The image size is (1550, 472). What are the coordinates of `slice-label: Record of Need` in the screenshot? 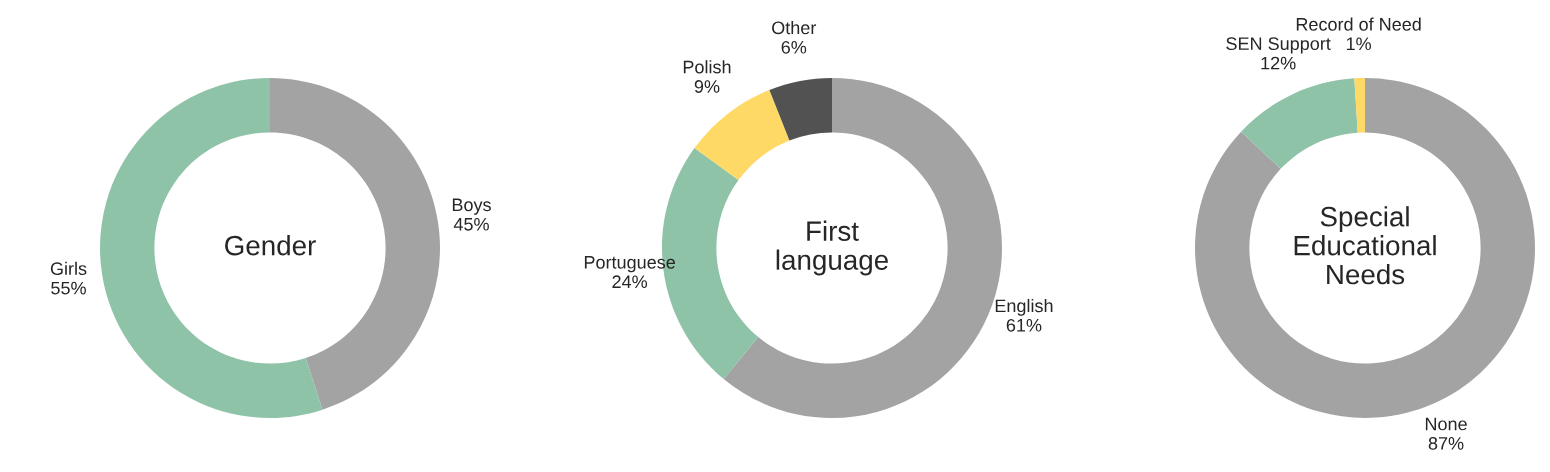 It's located at (1358, 24).